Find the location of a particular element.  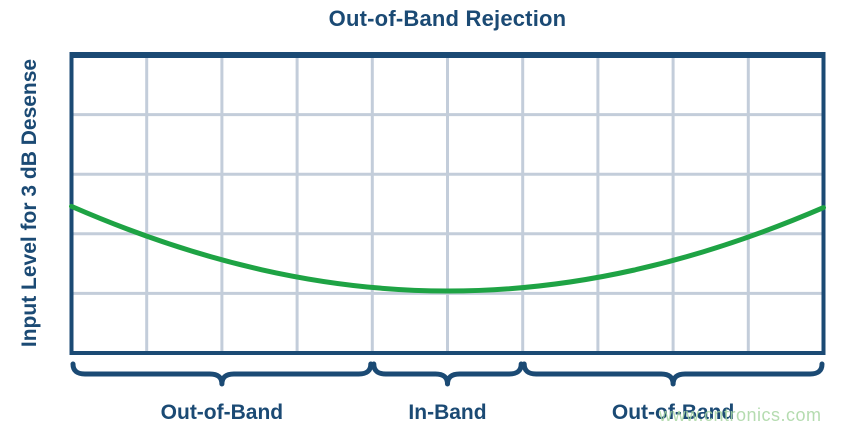

band-label-in-band: In-Band is located at coordinates (447, 412).